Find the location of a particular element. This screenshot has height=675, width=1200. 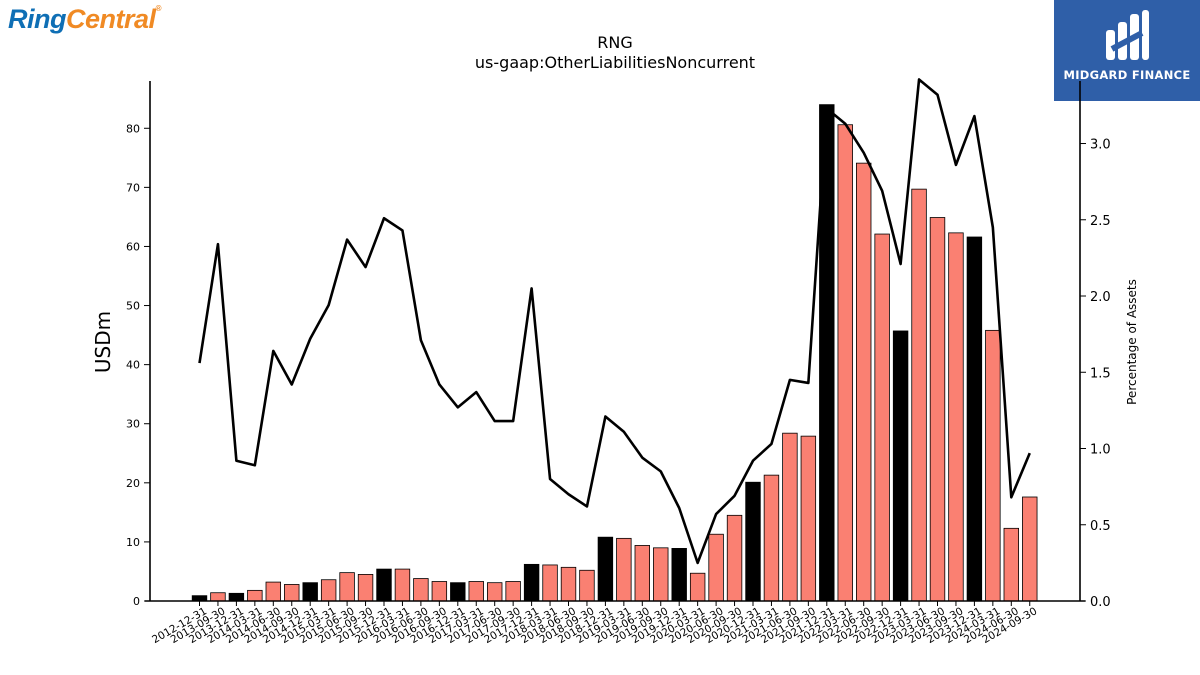

y2-tick-label-0.0: 0.0 is located at coordinates (1100, 602).